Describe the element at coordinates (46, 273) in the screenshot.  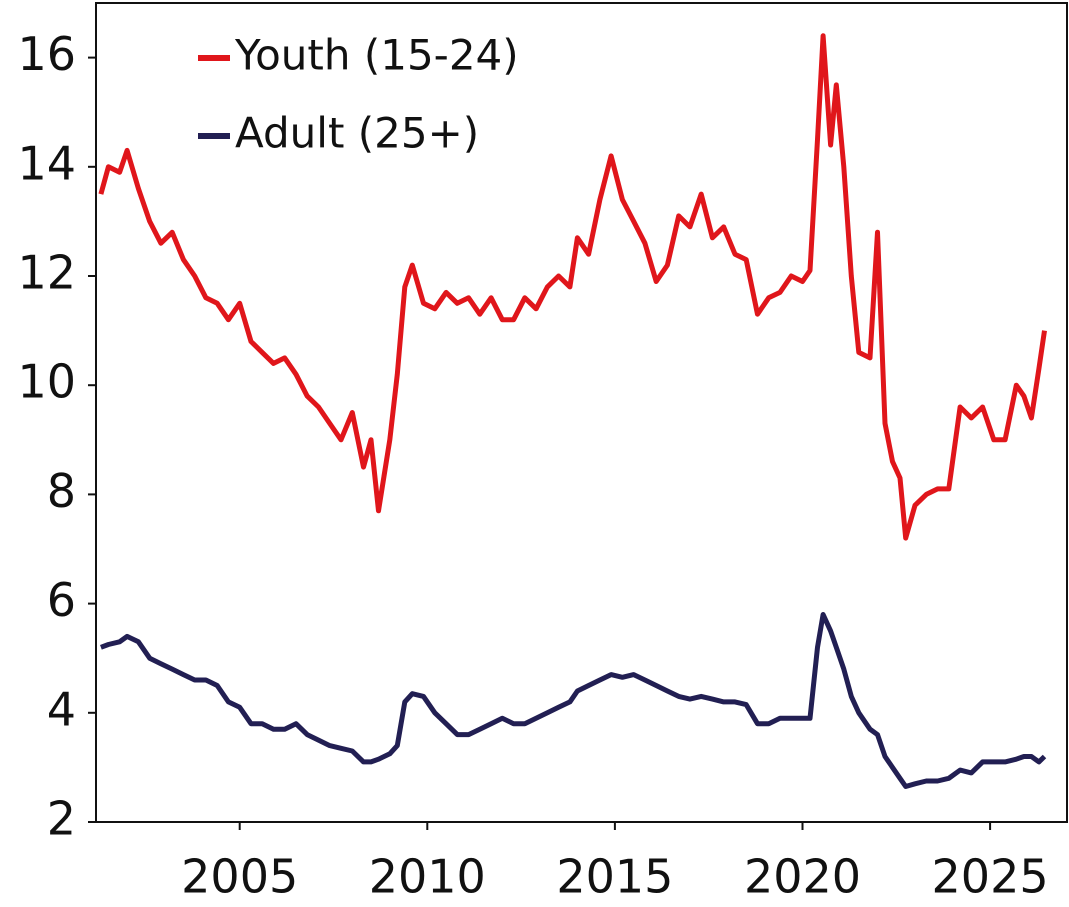
I see `y-tick-label: 12` at that location.